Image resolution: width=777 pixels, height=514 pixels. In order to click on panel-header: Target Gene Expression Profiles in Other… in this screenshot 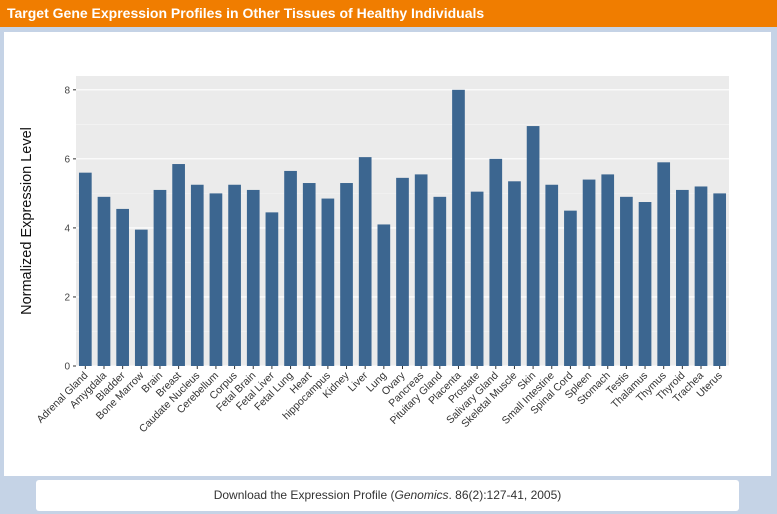, I will do `click(388, 13)`.